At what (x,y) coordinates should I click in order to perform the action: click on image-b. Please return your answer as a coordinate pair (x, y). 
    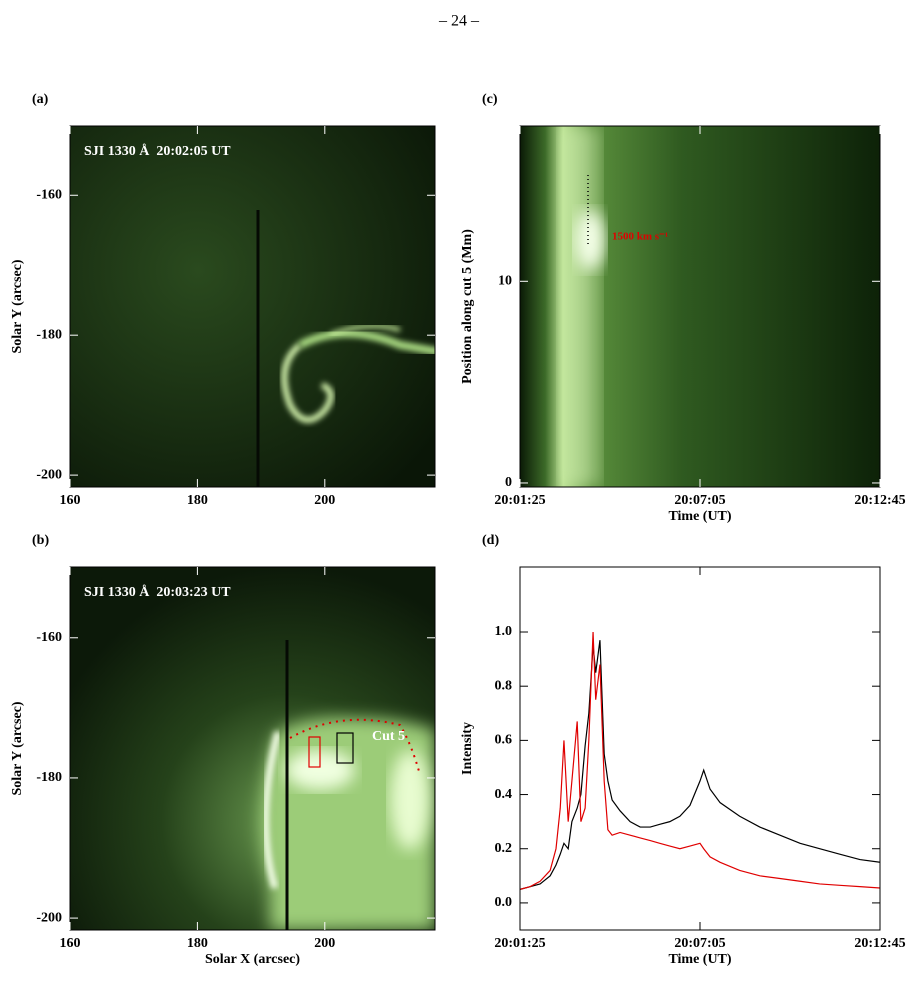
    Looking at the image, I should click on (252, 748).